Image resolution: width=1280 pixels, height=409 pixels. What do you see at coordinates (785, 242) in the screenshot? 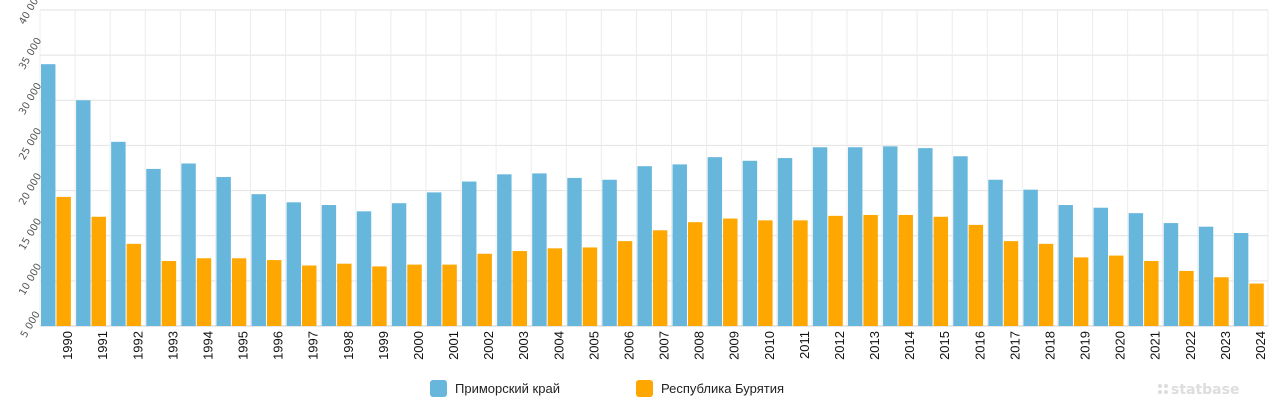
I see `bar-primorsky-2011` at bounding box center [785, 242].